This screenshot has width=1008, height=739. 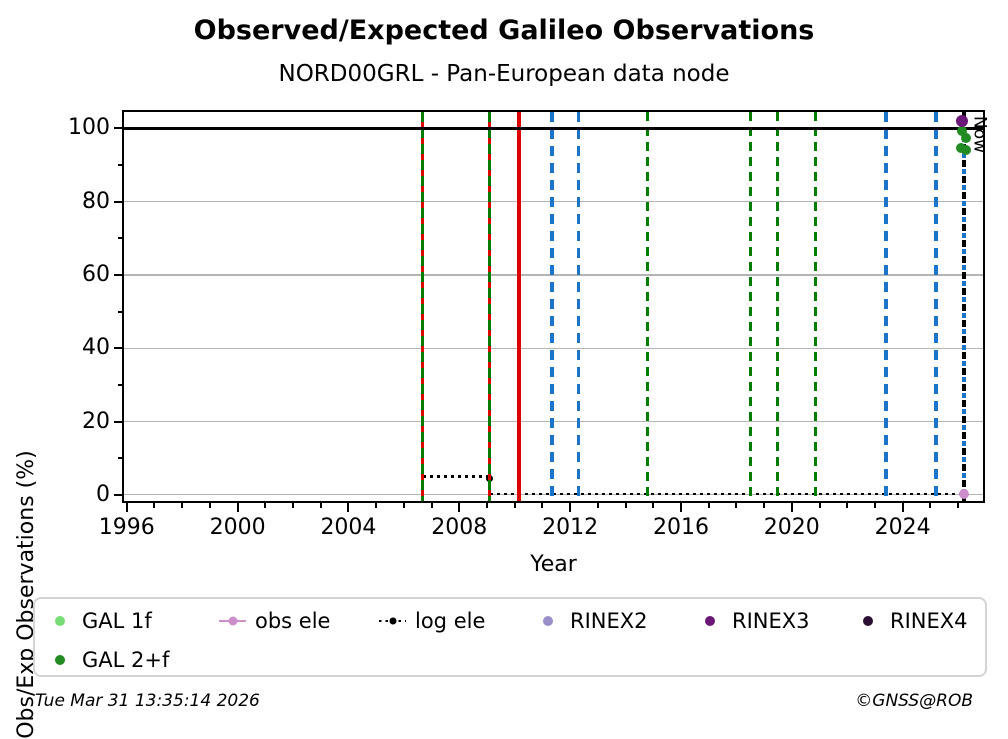 I want to click on x-tick-label-2020: 2020, so click(x=791, y=527).